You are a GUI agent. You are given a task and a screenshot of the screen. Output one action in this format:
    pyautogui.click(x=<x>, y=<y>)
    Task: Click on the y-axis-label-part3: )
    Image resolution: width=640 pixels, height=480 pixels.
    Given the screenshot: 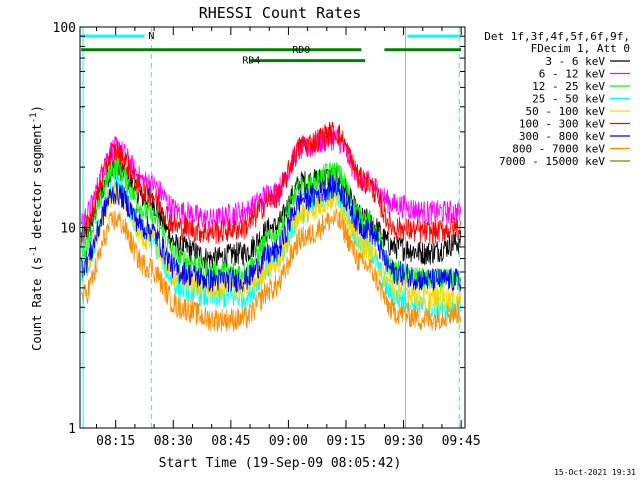 What is the action you would take?
    pyautogui.click(x=37, y=108)
    